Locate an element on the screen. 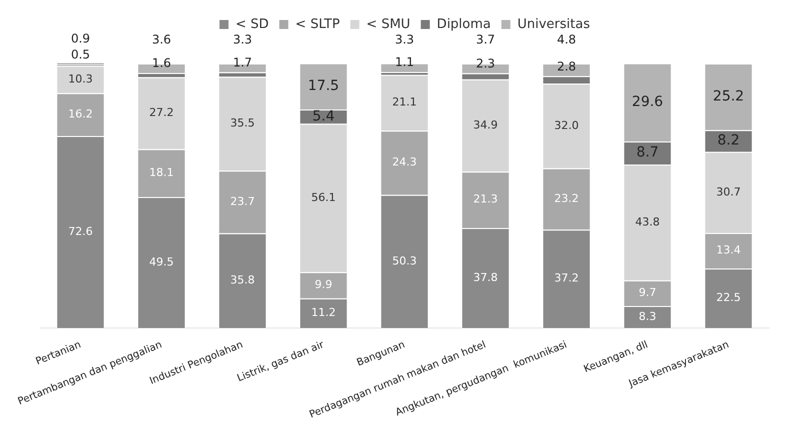 The height and width of the screenshot is (424, 789). data-label: 29.6 is located at coordinates (648, 102).